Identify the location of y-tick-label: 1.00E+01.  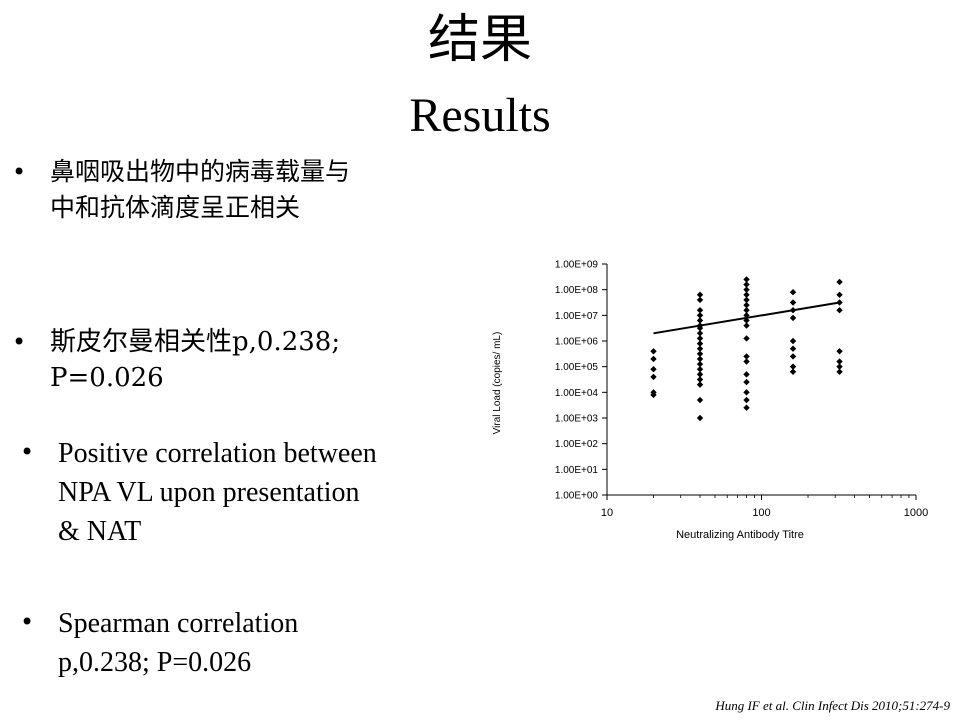
(577, 470).